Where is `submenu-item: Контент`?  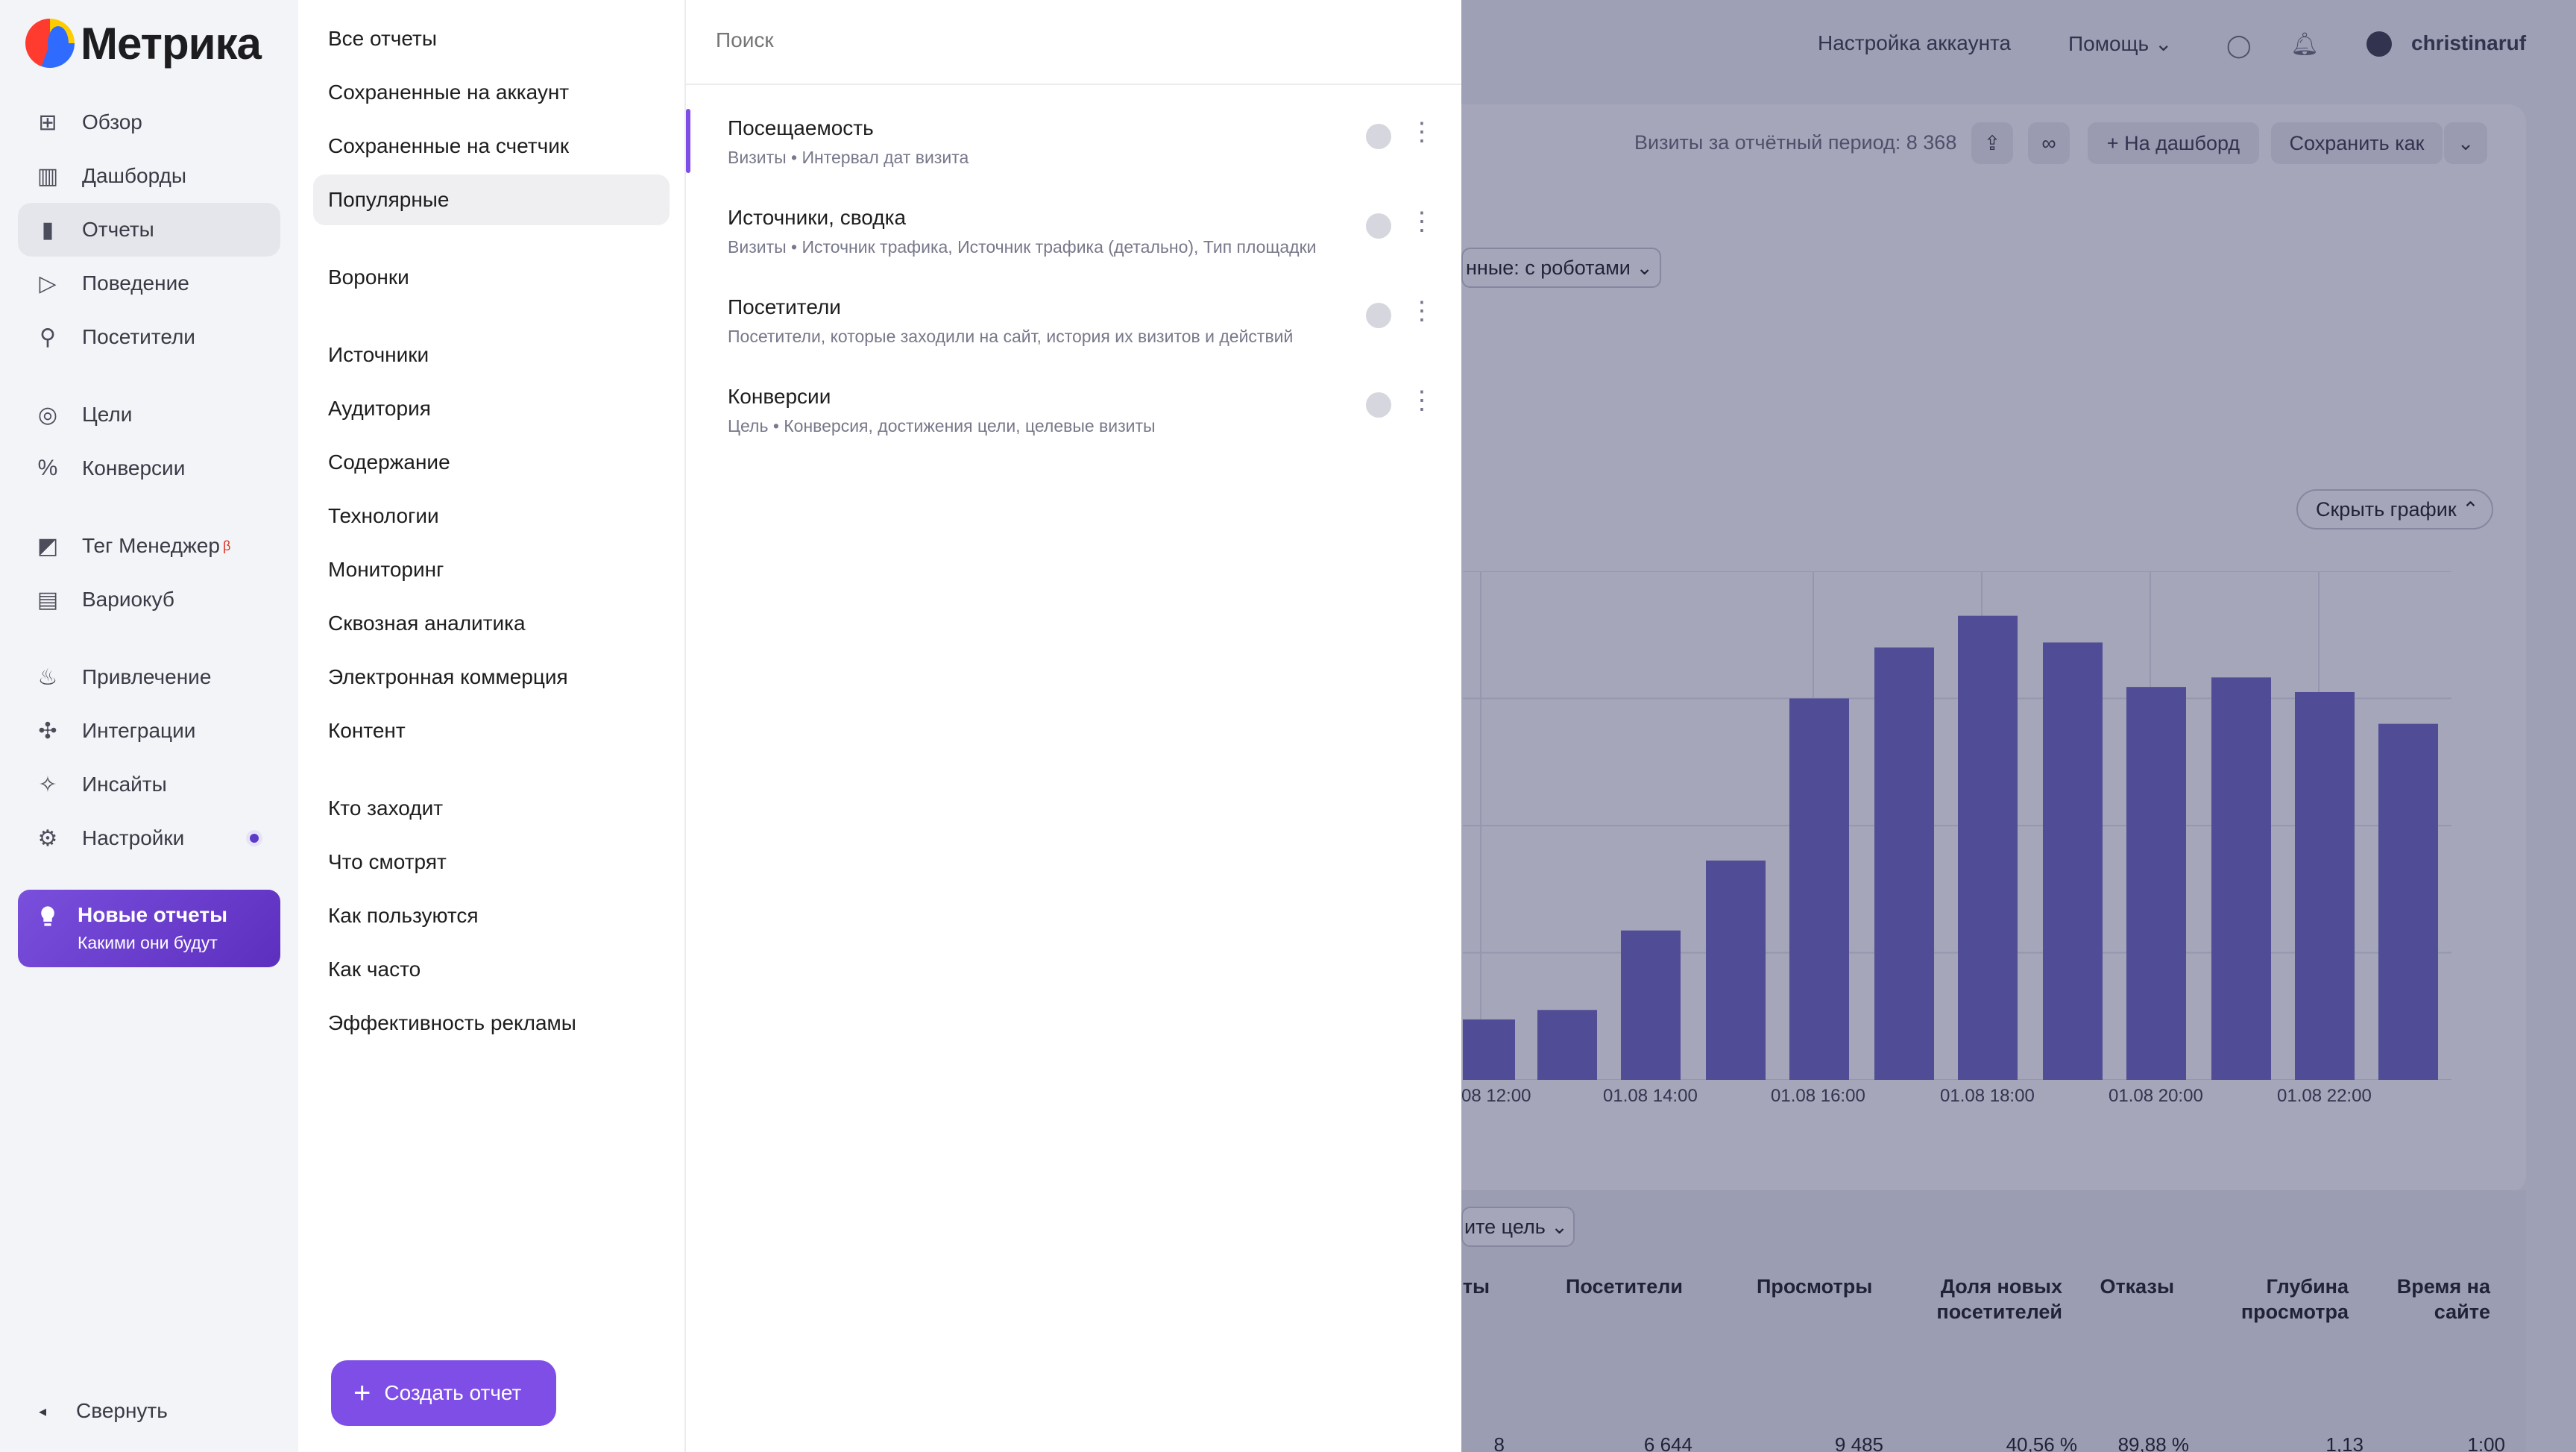 submenu-item: Контент is located at coordinates (367, 730).